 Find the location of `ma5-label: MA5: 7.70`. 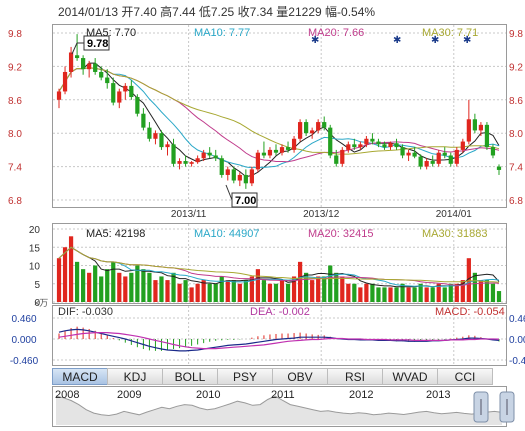

ma5-label: MA5: 7.70 is located at coordinates (111, 33).